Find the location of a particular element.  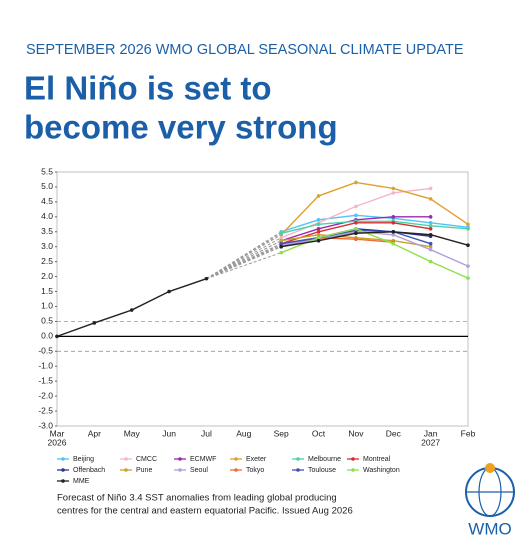

y-tick-label: 2.0 is located at coordinates (47, 276).